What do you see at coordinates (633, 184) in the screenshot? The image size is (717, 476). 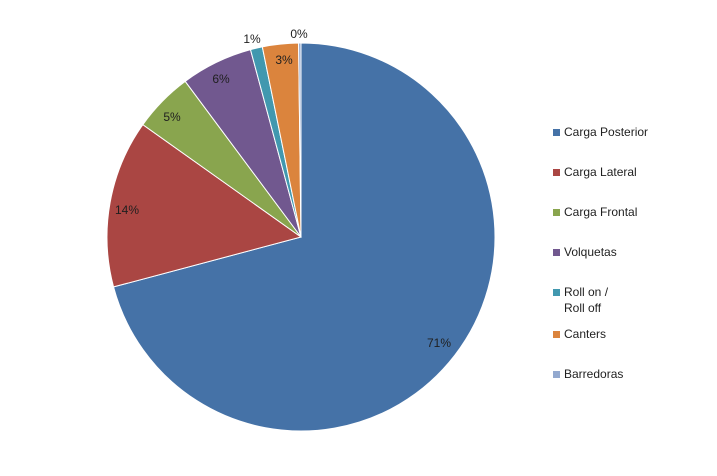 I see `legend-item-carga-lateral: Carga Lateral` at bounding box center [633, 184].